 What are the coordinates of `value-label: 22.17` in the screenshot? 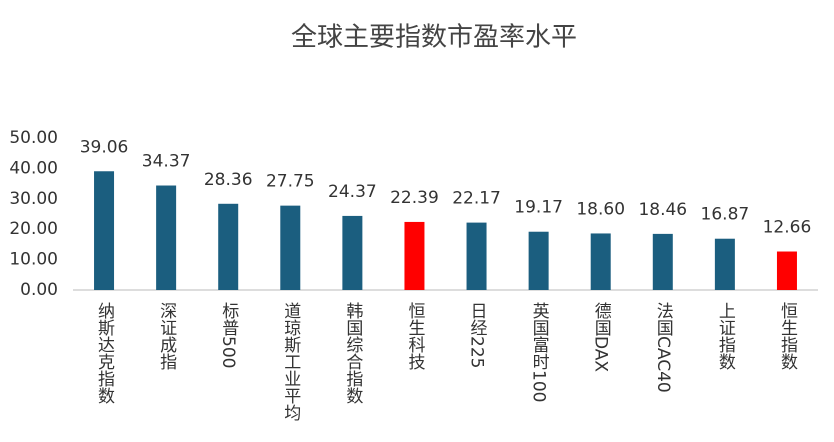 It's located at (476, 199).